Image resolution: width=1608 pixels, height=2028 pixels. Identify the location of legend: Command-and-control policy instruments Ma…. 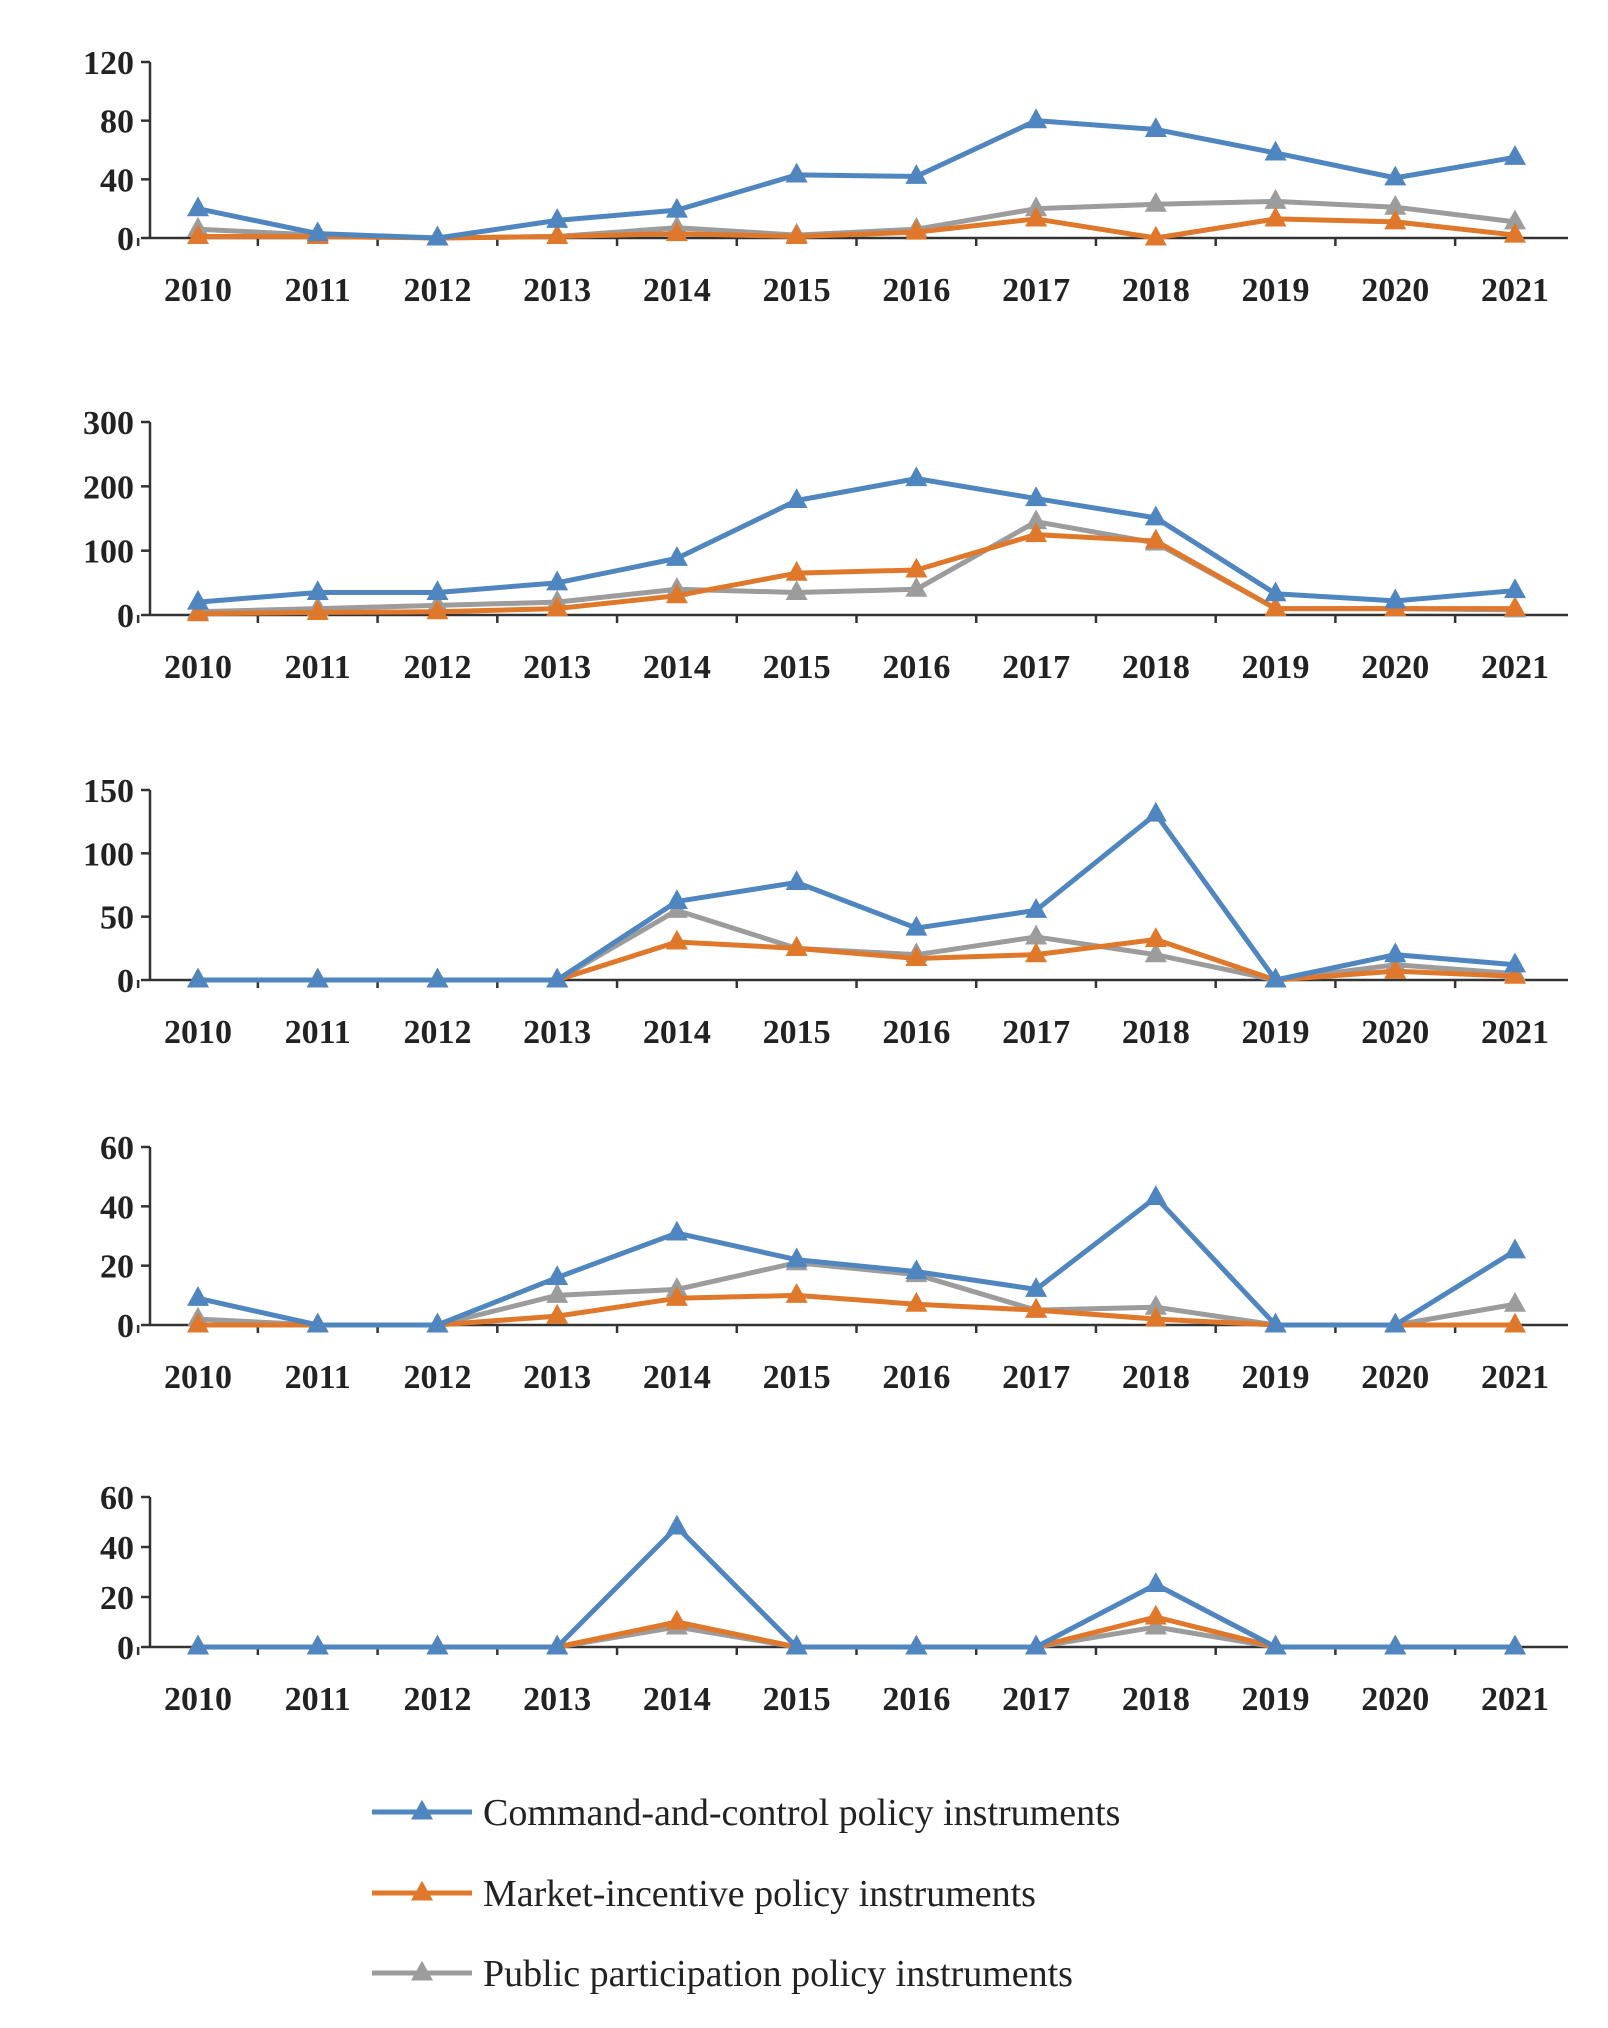
(746, 1893).